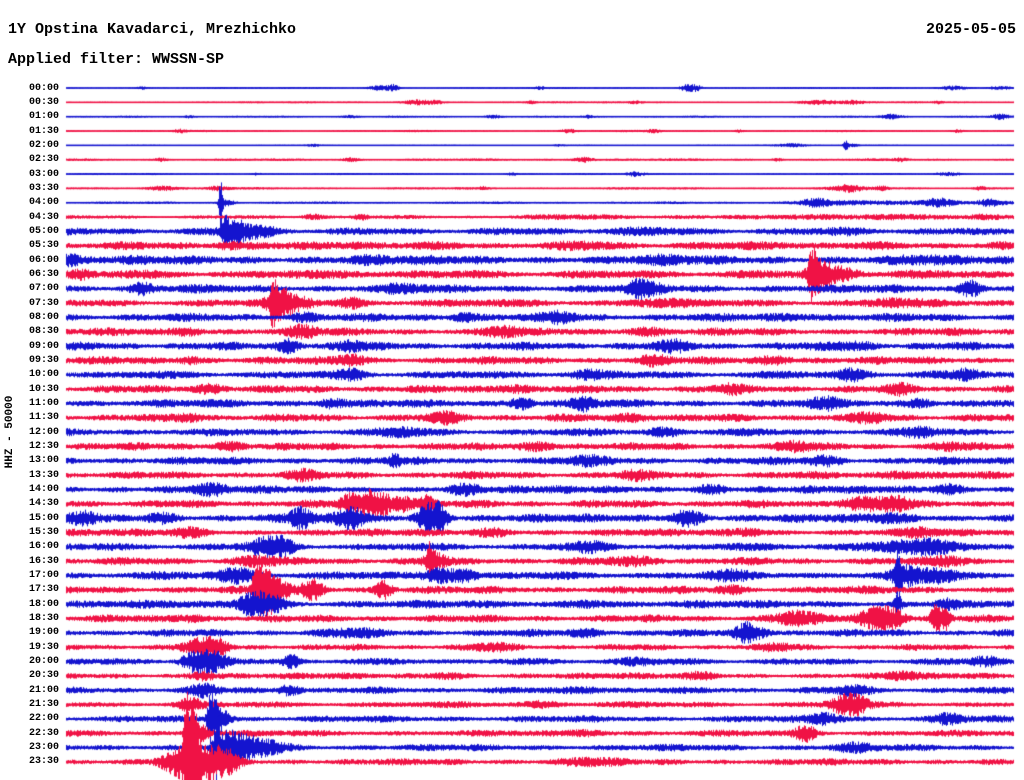  Describe the element at coordinates (43, 590) in the screenshot. I see `time-label: 17:30` at that location.